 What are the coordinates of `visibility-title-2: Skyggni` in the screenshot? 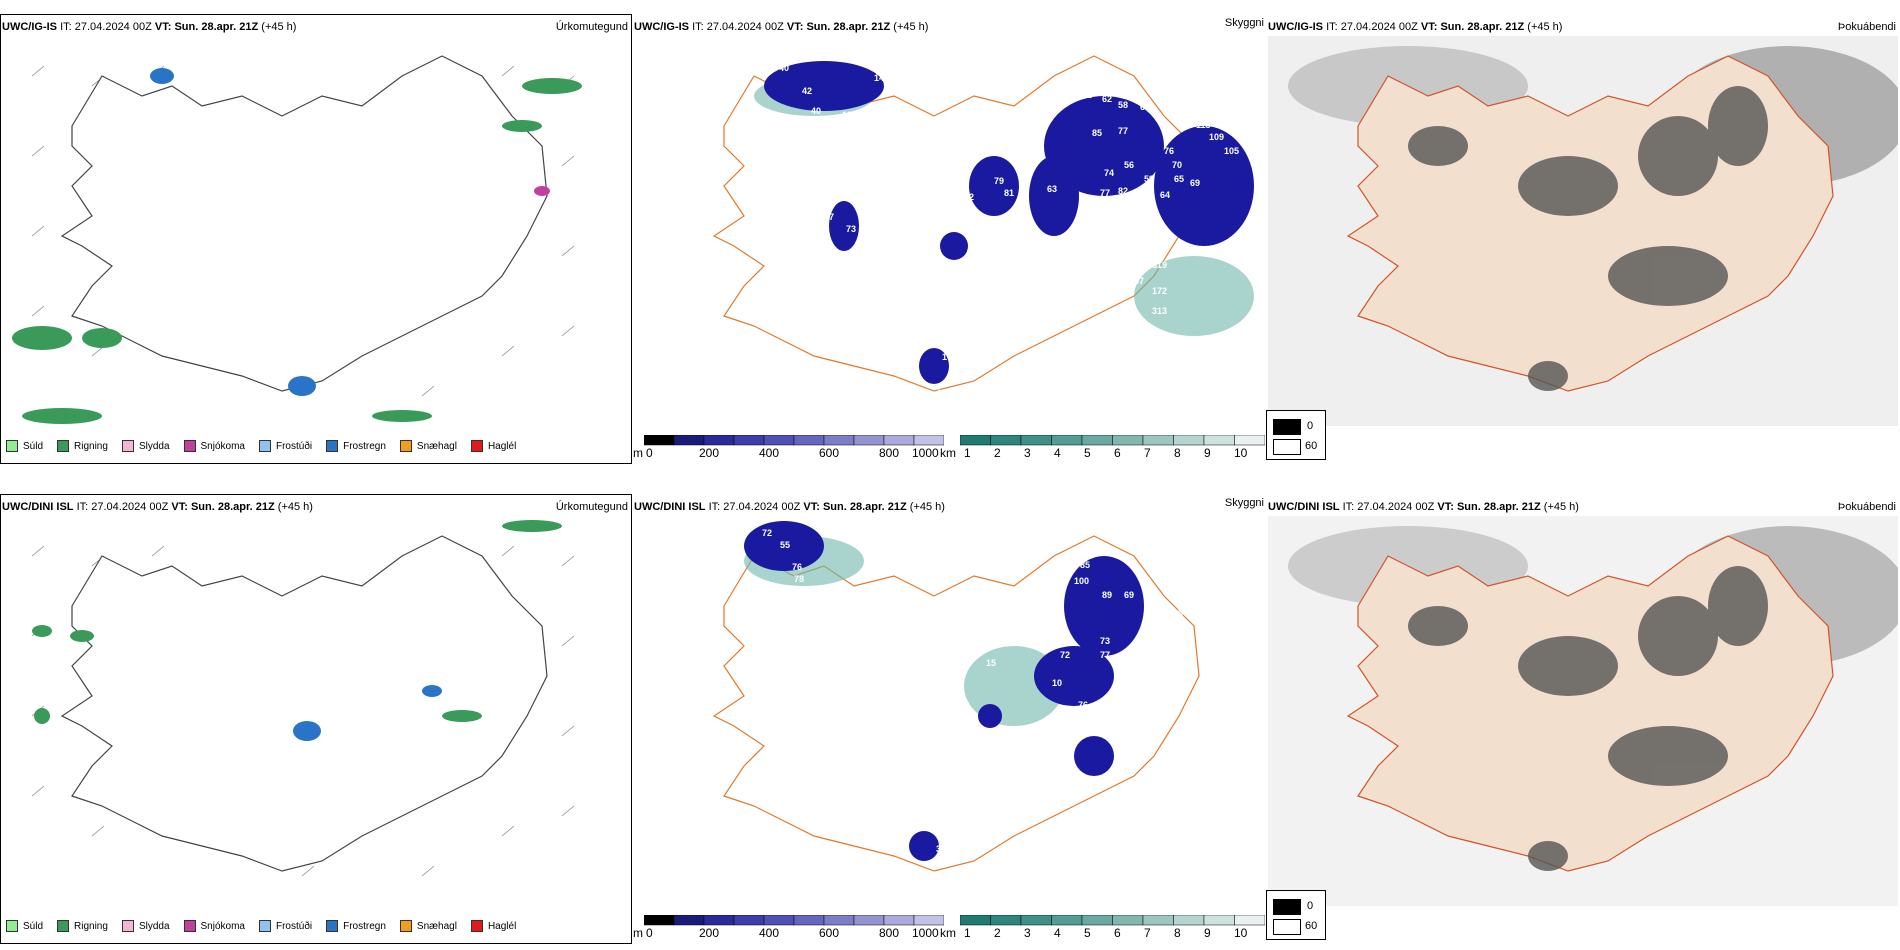 It's located at (1244, 503).